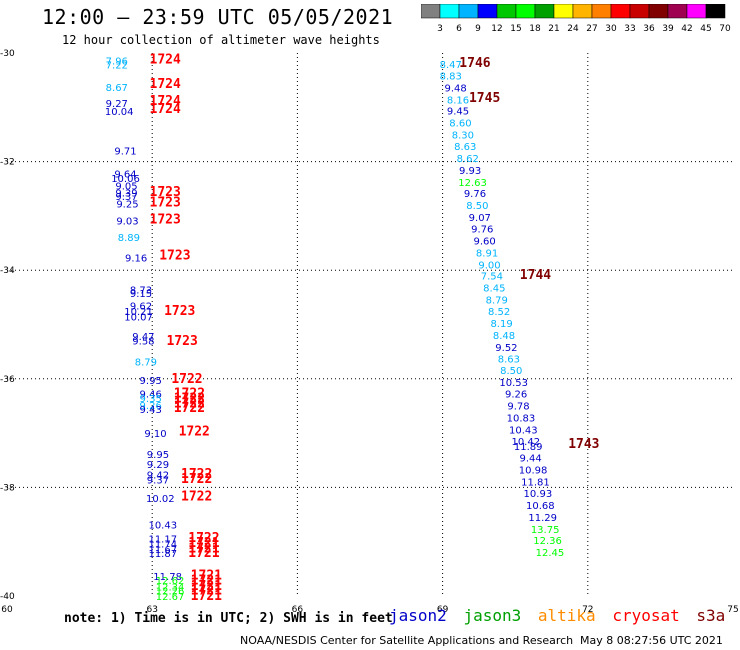 This screenshot has width=740, height=650. Describe the element at coordinates (591, 29) in the screenshot. I see `color-scale-label: 27` at that location.